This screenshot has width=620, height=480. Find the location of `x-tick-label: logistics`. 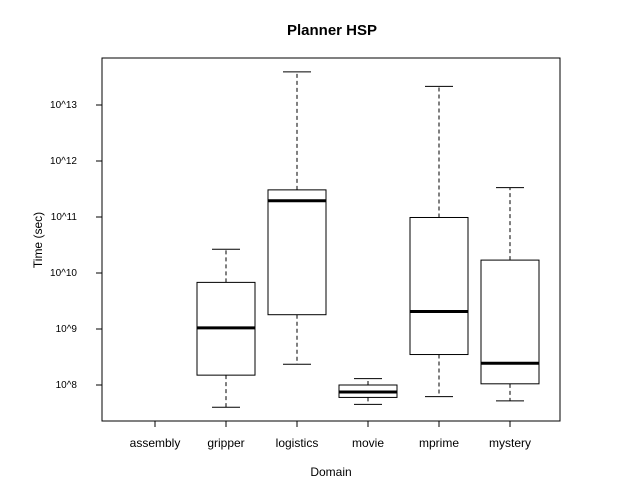

x-tick-label: logistics is located at coordinates (297, 443).